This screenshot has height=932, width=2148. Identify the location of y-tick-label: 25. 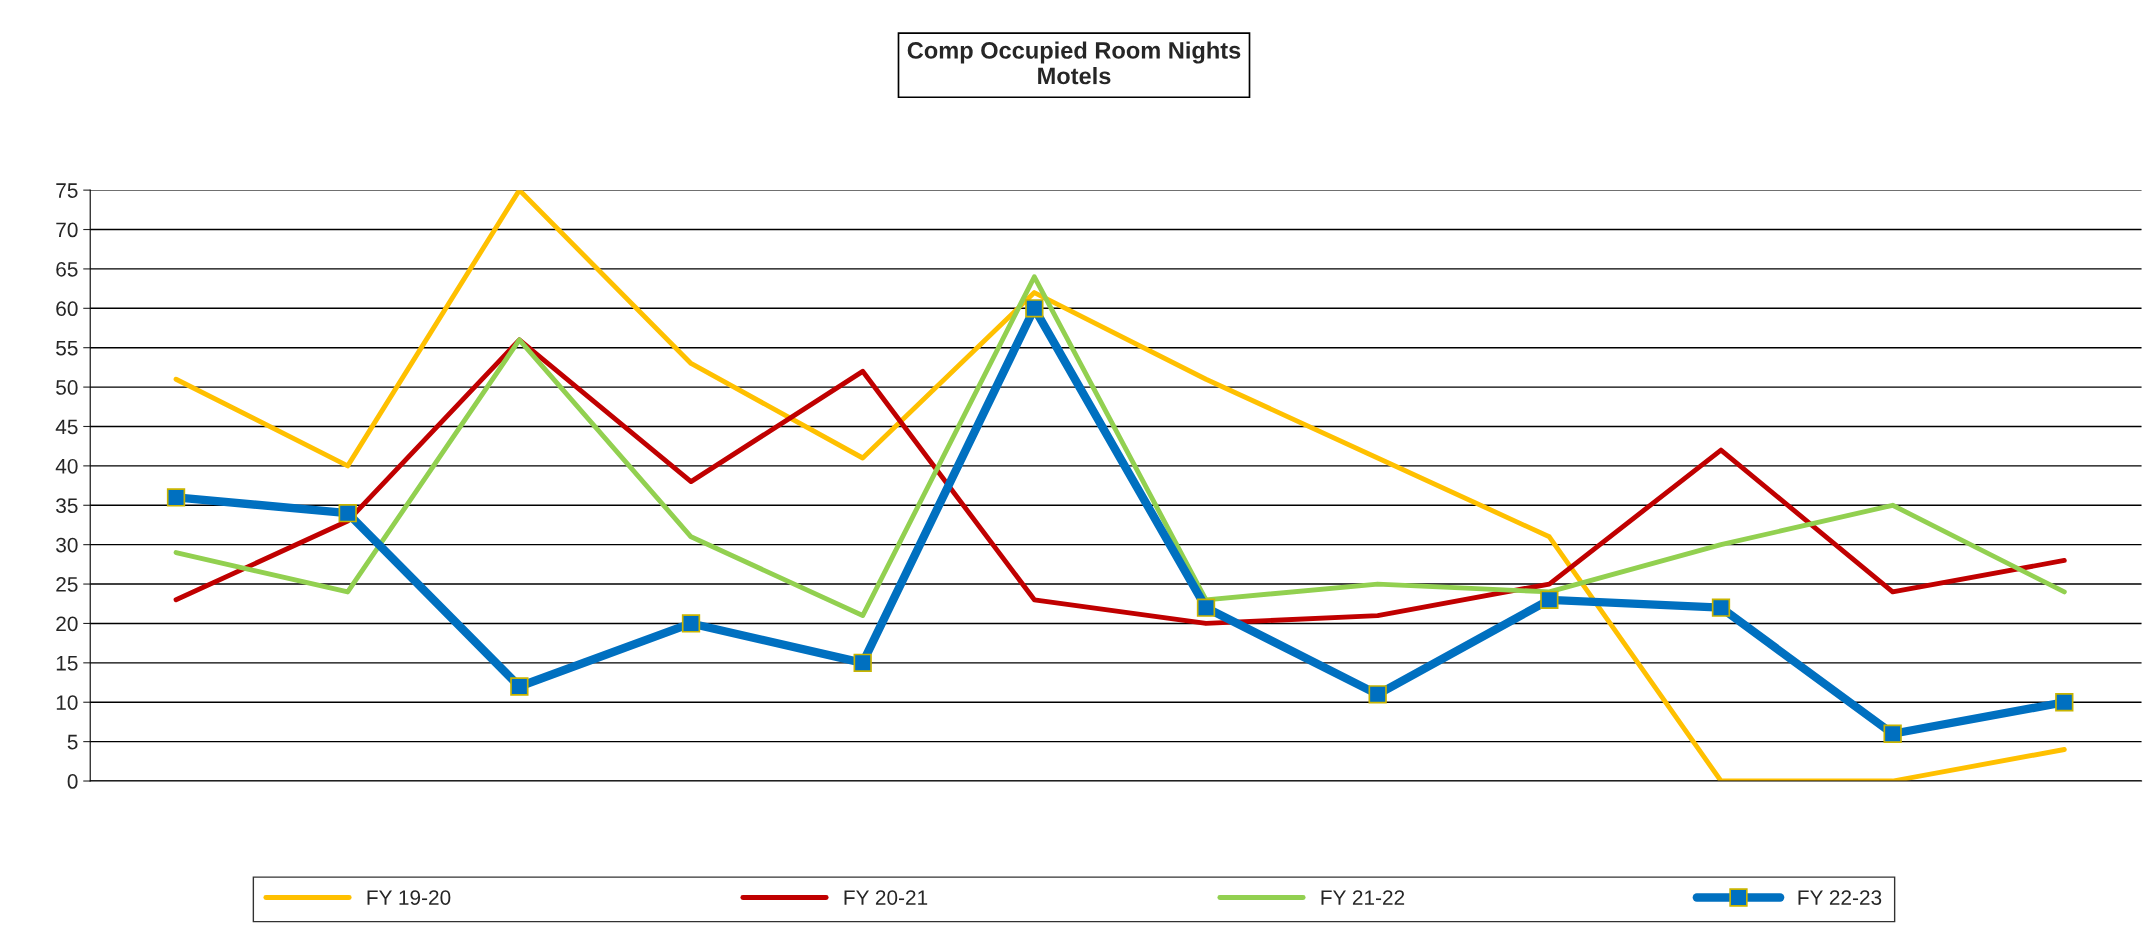
(67, 584).